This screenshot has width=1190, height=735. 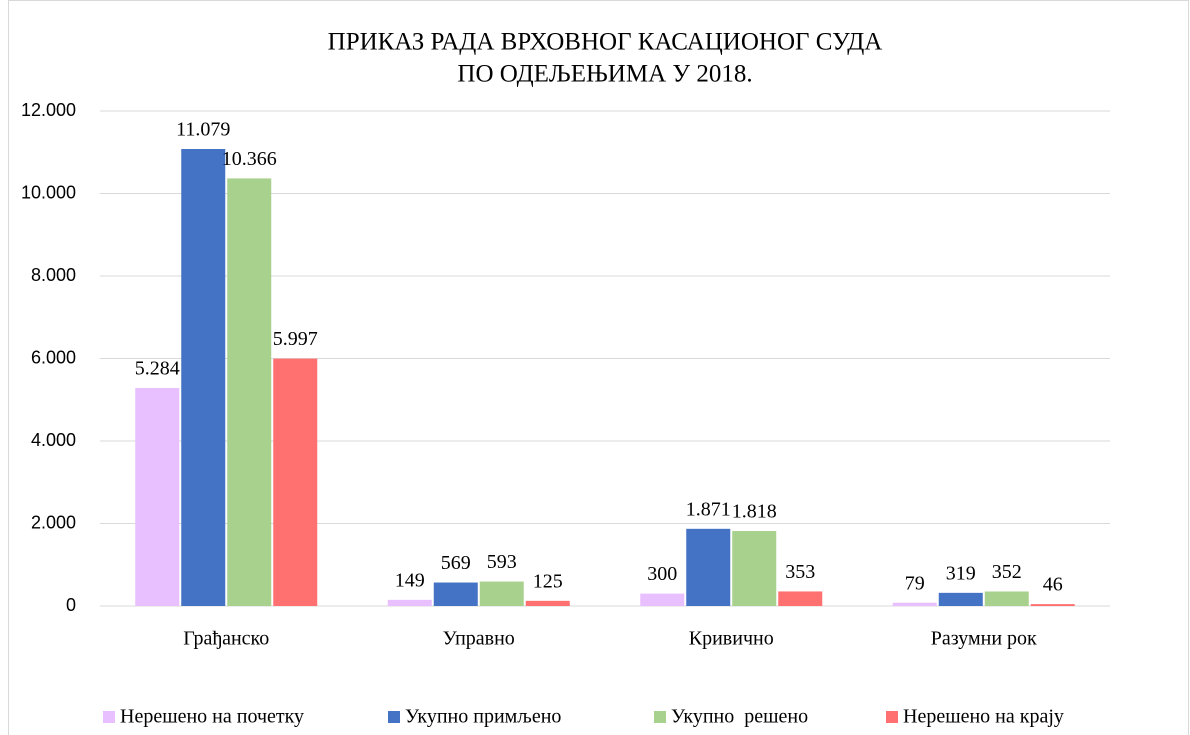 What do you see at coordinates (754, 512) in the screenshot?
I see `data-label: 1.818` at bounding box center [754, 512].